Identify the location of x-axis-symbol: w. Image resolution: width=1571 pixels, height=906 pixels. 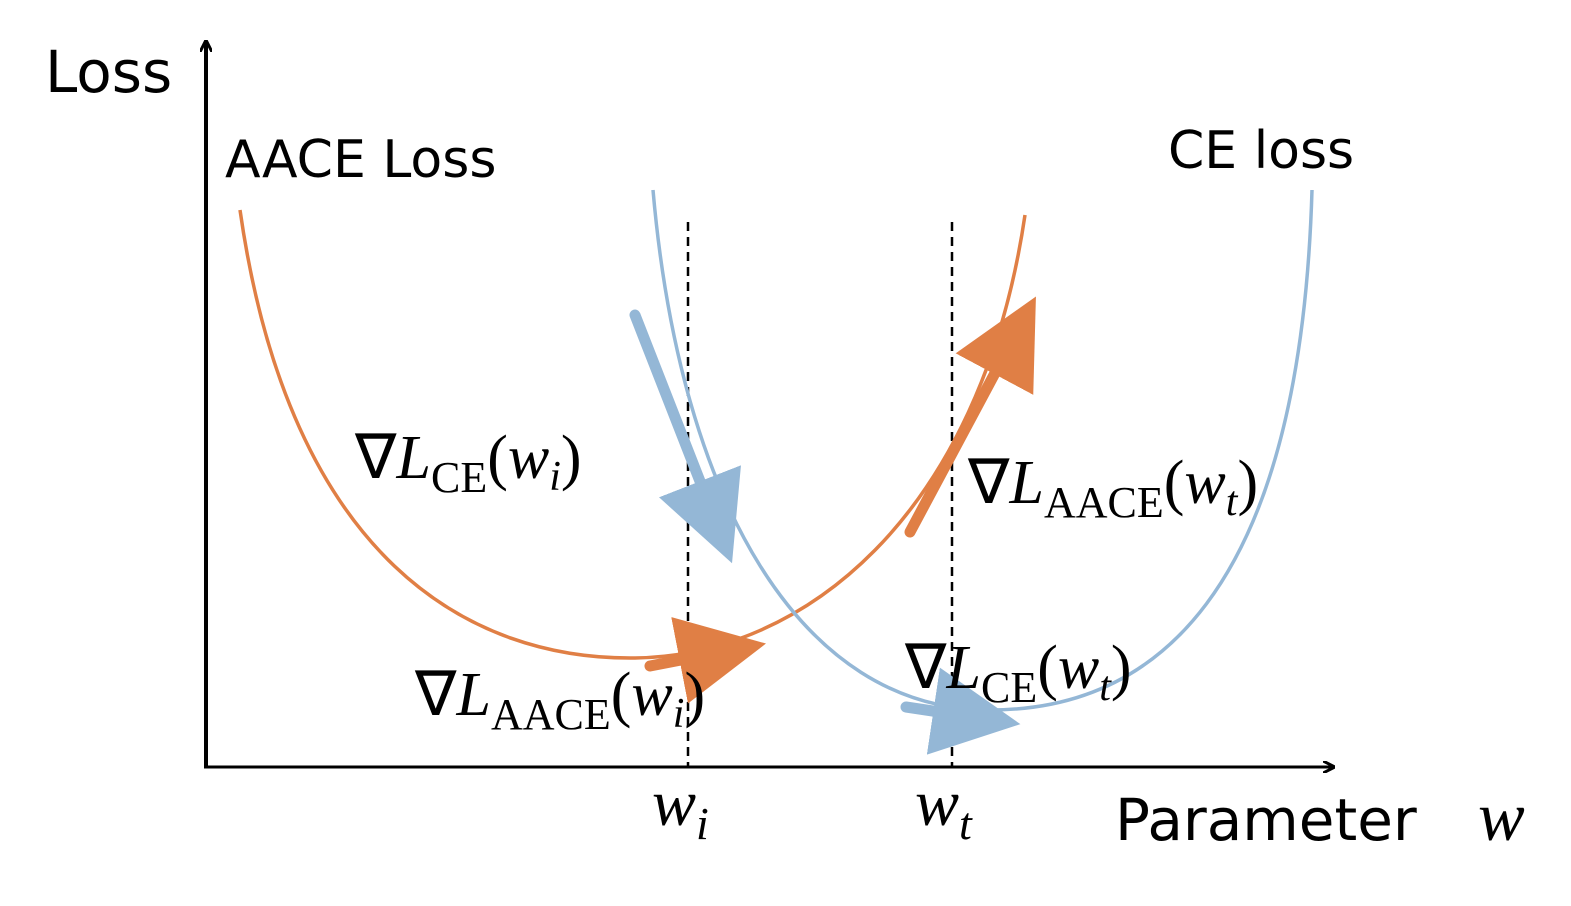
(1501, 817).